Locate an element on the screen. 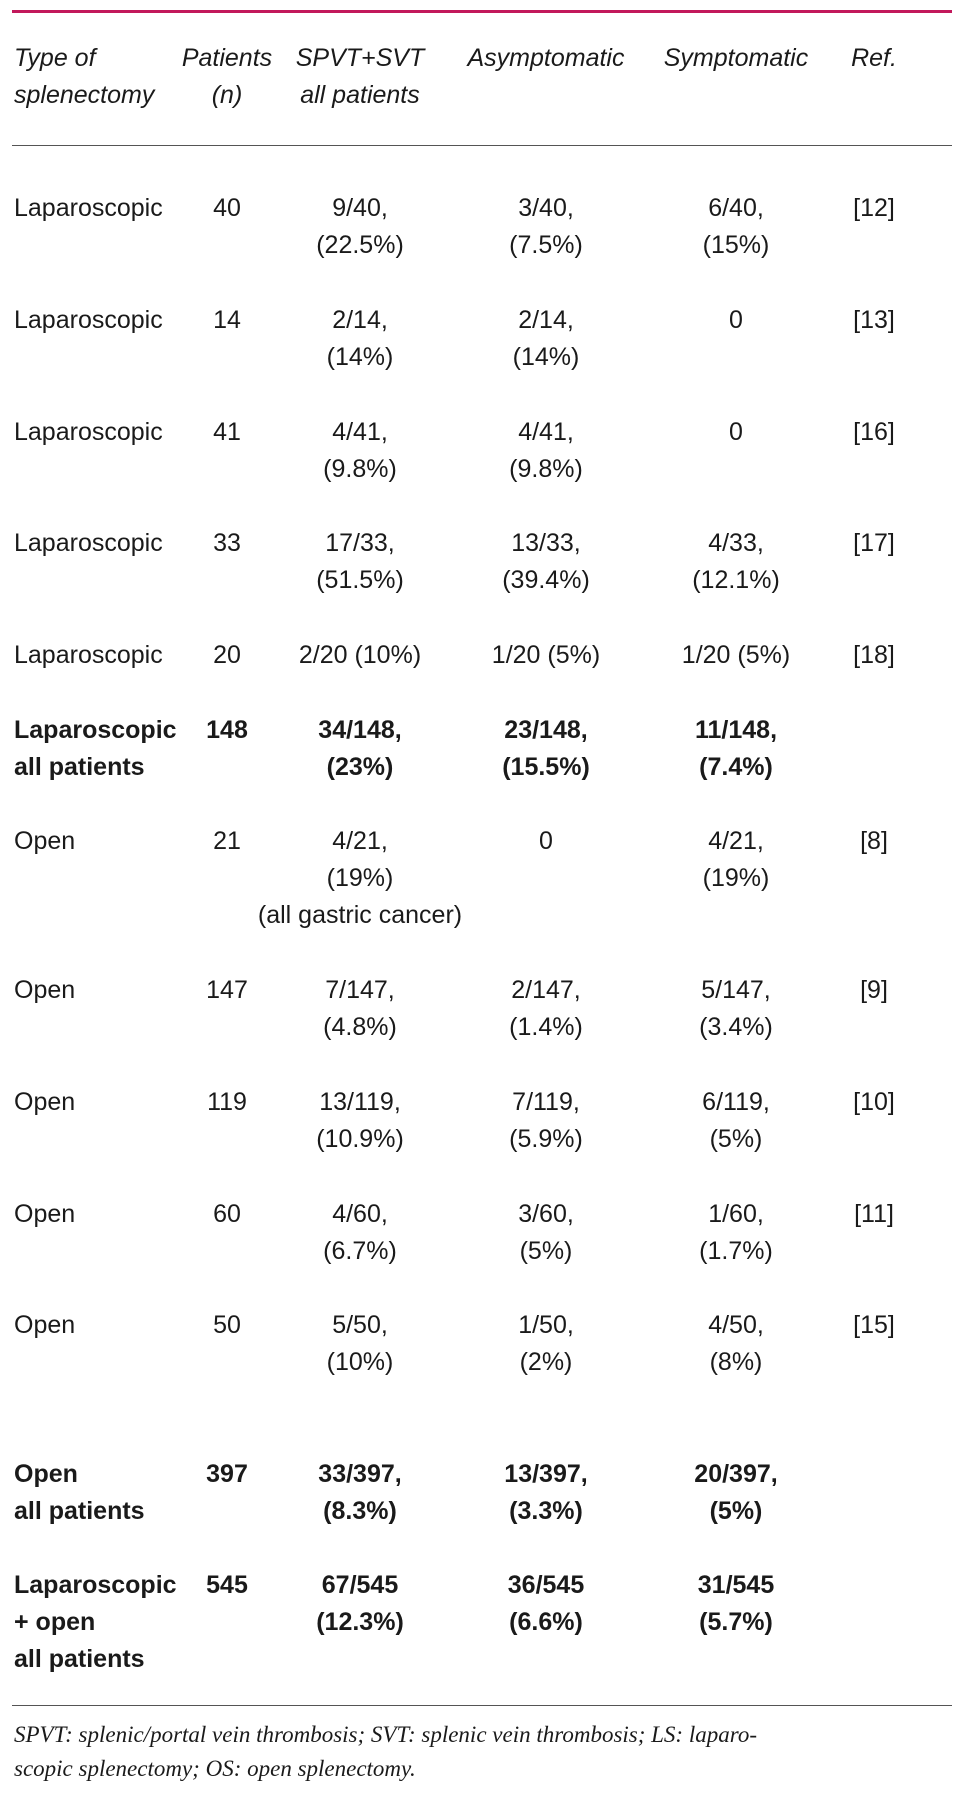 This screenshot has height=1800, width=972. cell-line: 4/60, is located at coordinates (360, 1214).